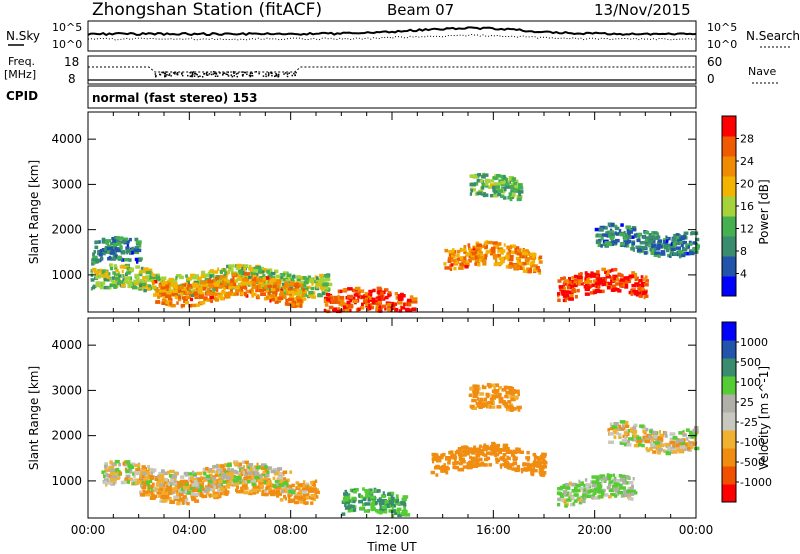 Image resolution: width=800 pixels, height=554 pixels. I want to click on y-tick-label: 4000, so click(66, 345).